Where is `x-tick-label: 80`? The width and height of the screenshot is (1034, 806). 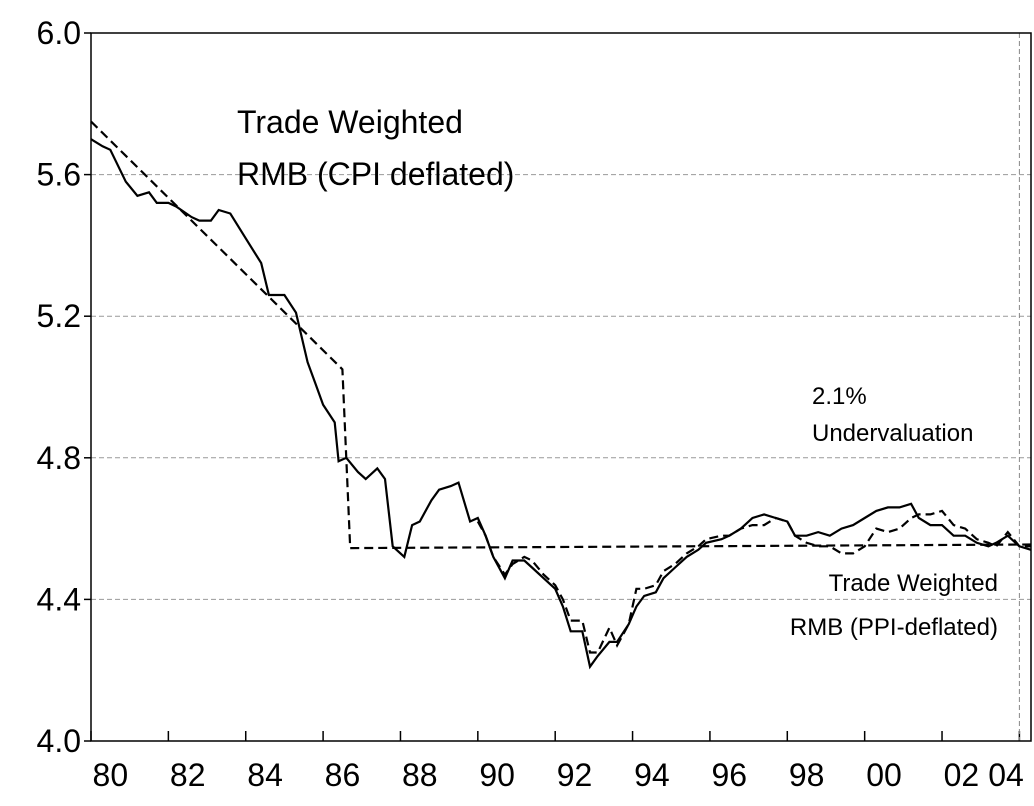
x-tick-label: 80 is located at coordinates (111, 775).